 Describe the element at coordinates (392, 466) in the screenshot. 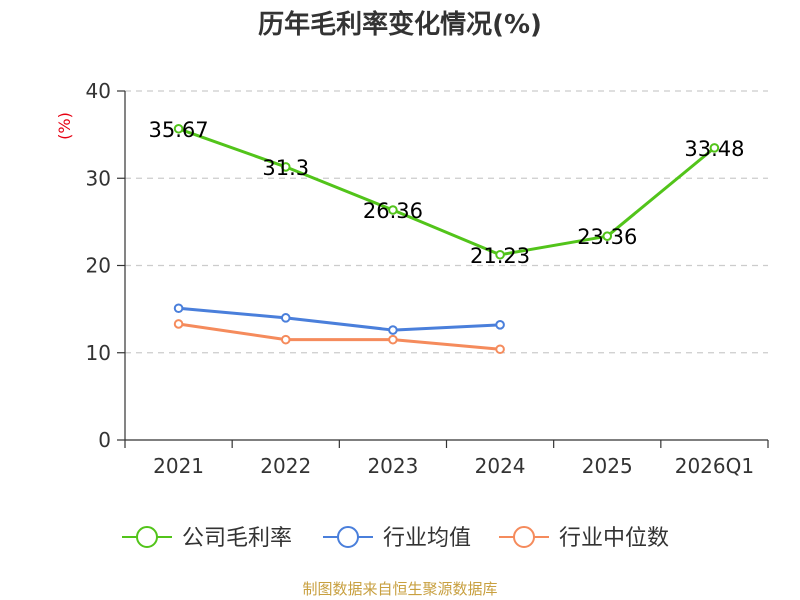

I see `x-tick-label: 2023` at that location.